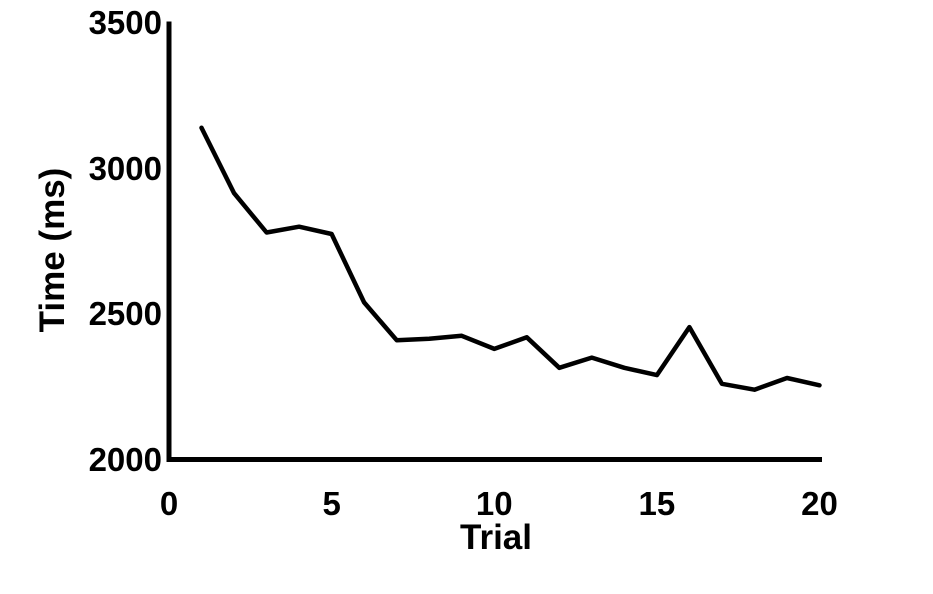  Describe the element at coordinates (657, 503) in the screenshot. I see `x-tick-label: 15` at that location.